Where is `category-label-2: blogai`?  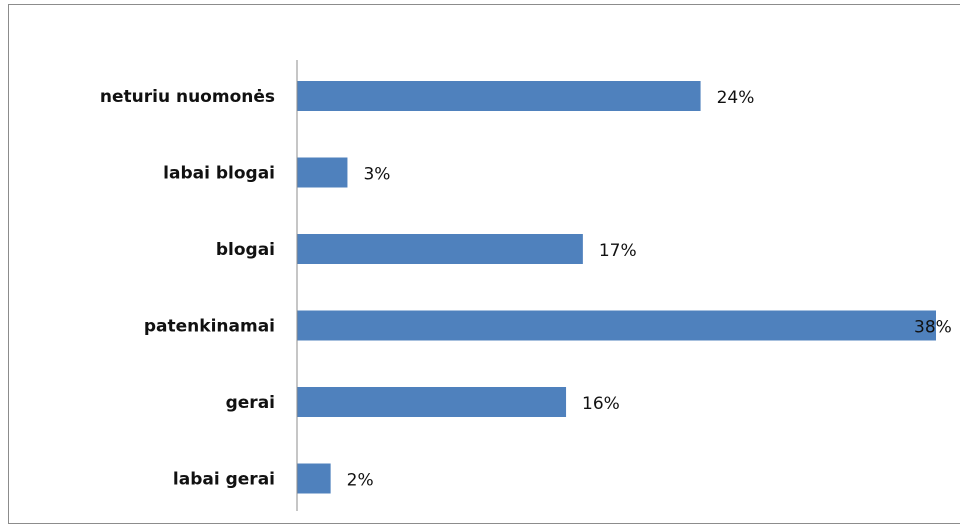 category-label-2: blogai is located at coordinates (245, 250).